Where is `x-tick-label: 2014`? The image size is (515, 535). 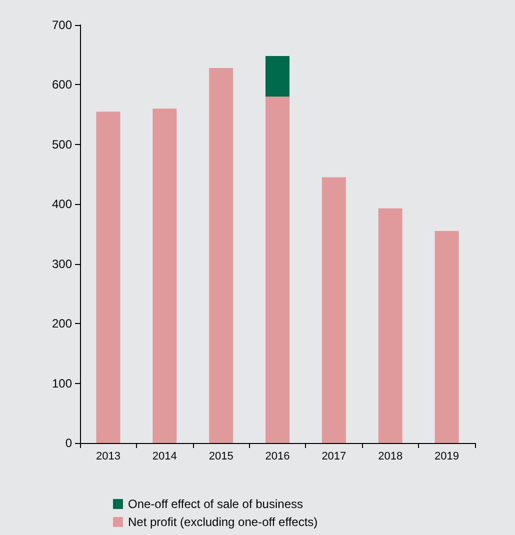 x-tick-label: 2014 is located at coordinates (164, 456).